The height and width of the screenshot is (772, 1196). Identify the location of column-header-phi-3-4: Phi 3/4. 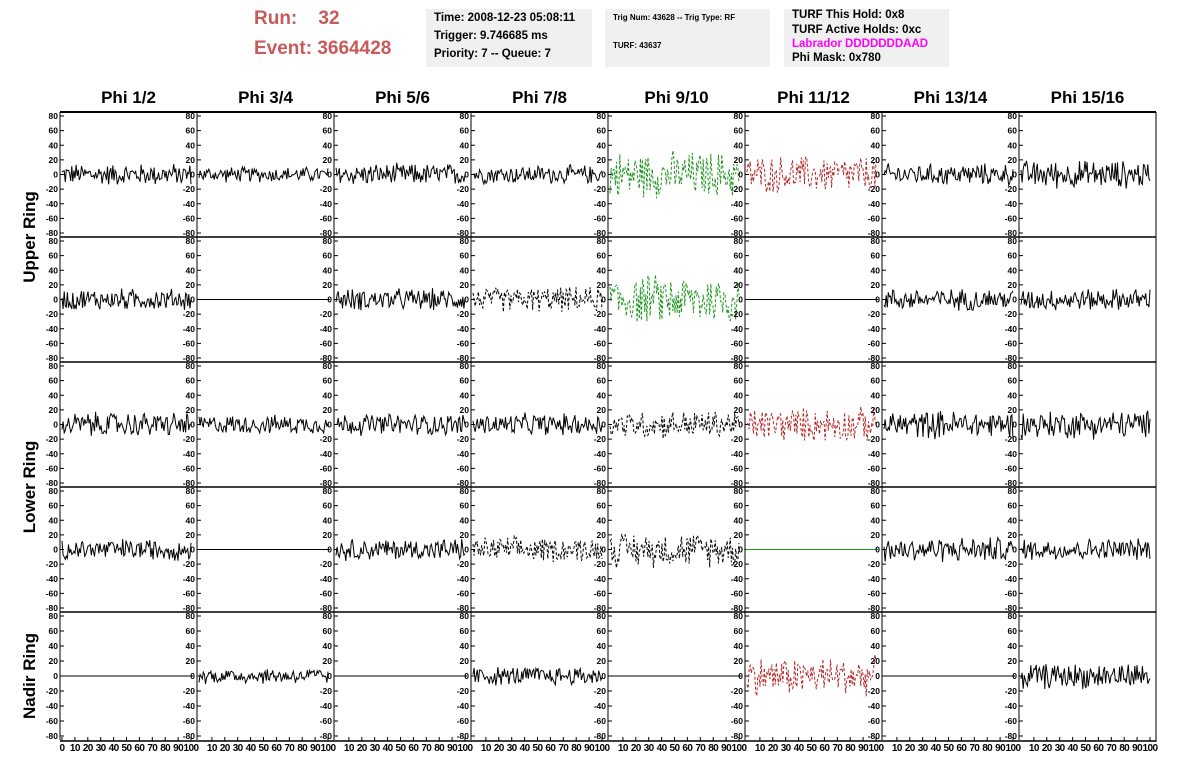
(265, 97).